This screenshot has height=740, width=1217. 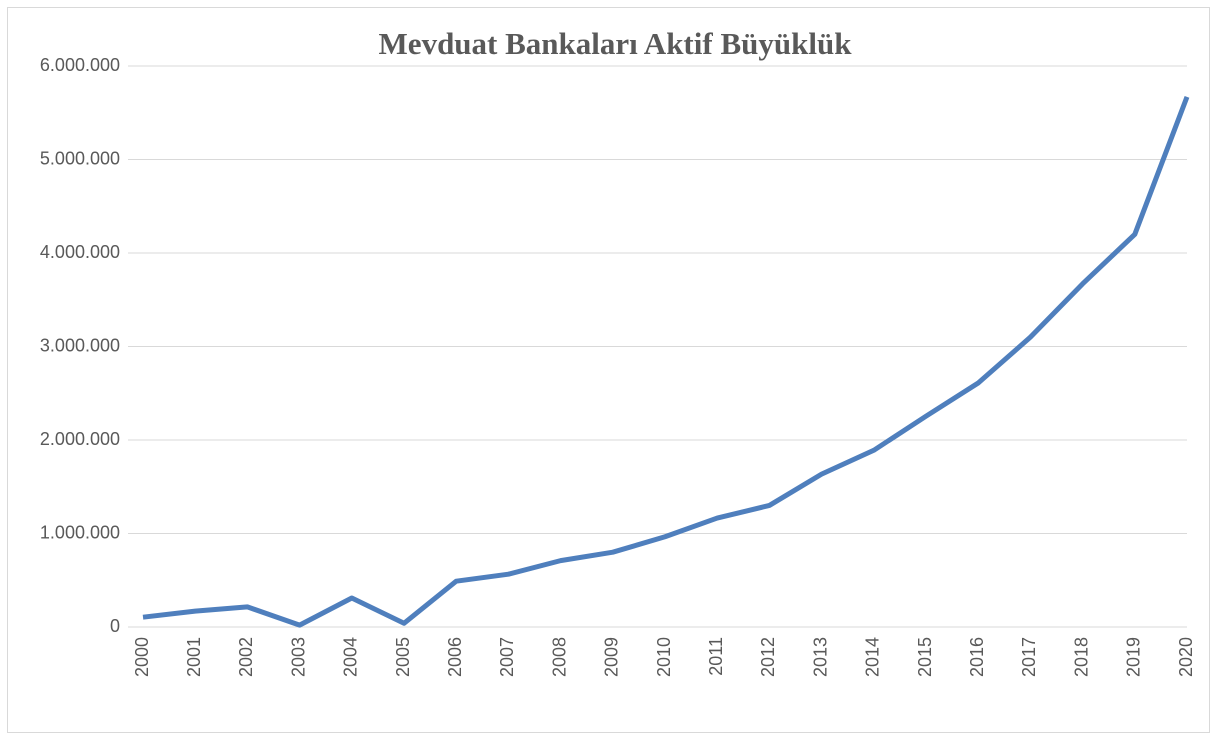 I want to click on y-tick-label: 0, so click(x=115, y=626).